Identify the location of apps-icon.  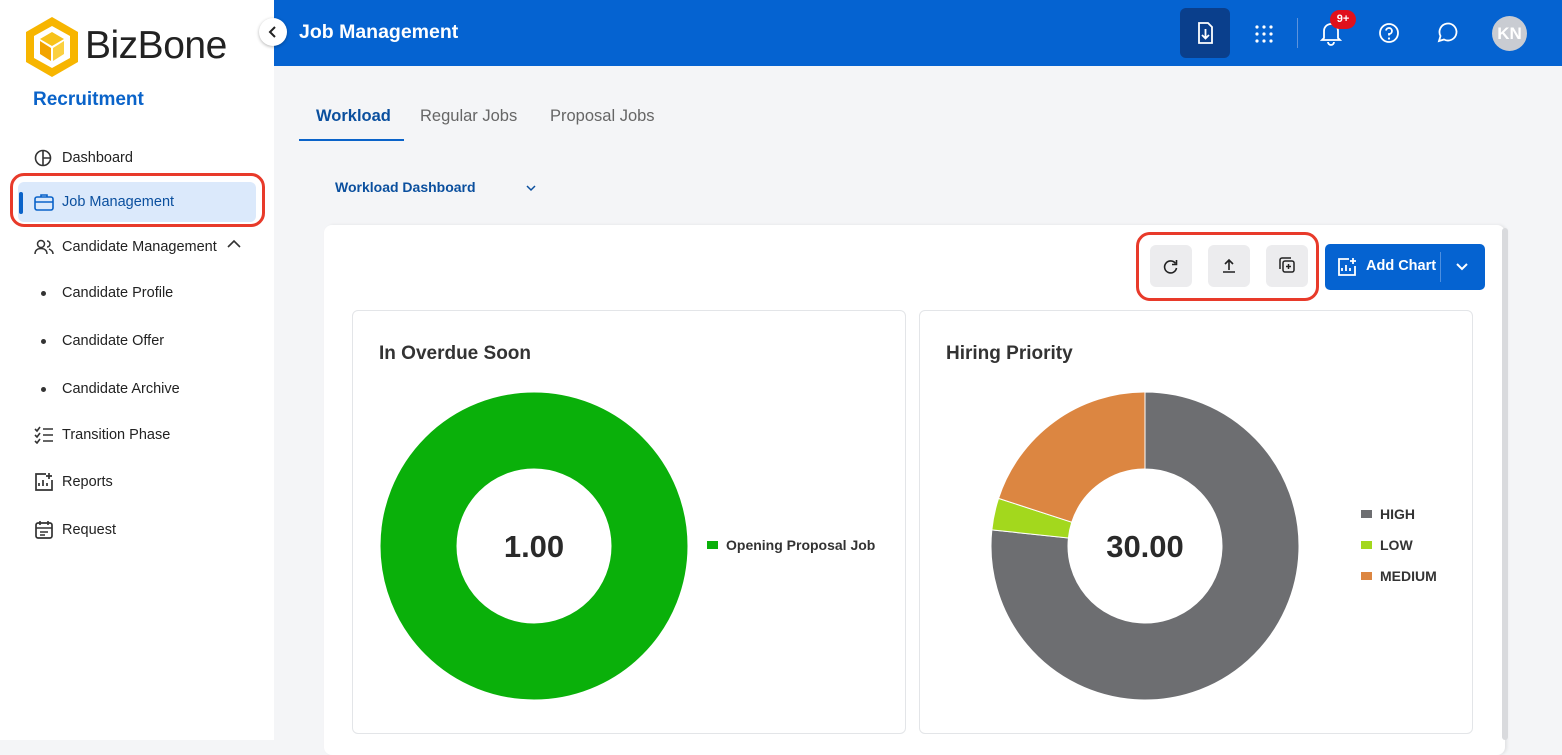
(1264, 34).